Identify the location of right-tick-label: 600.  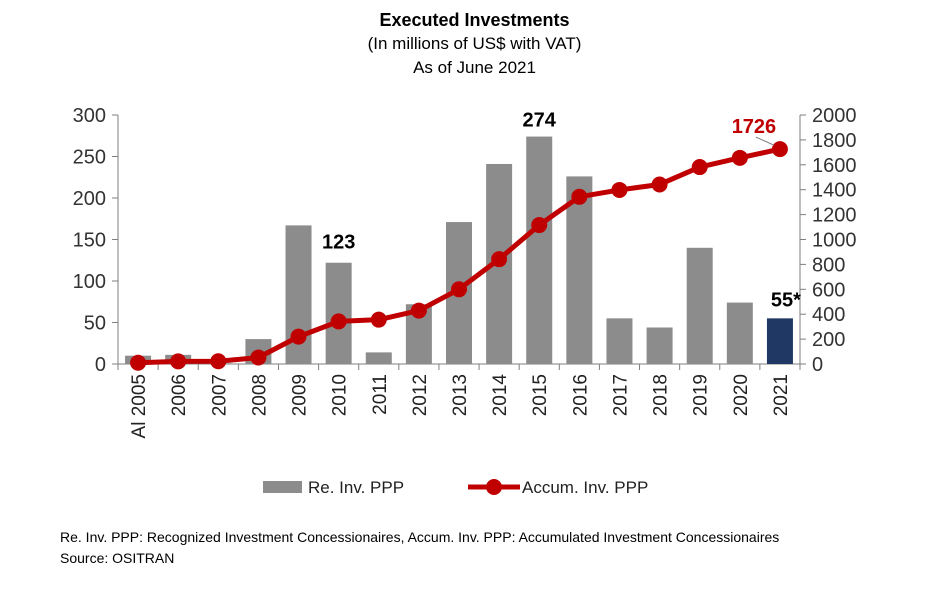
(828, 290).